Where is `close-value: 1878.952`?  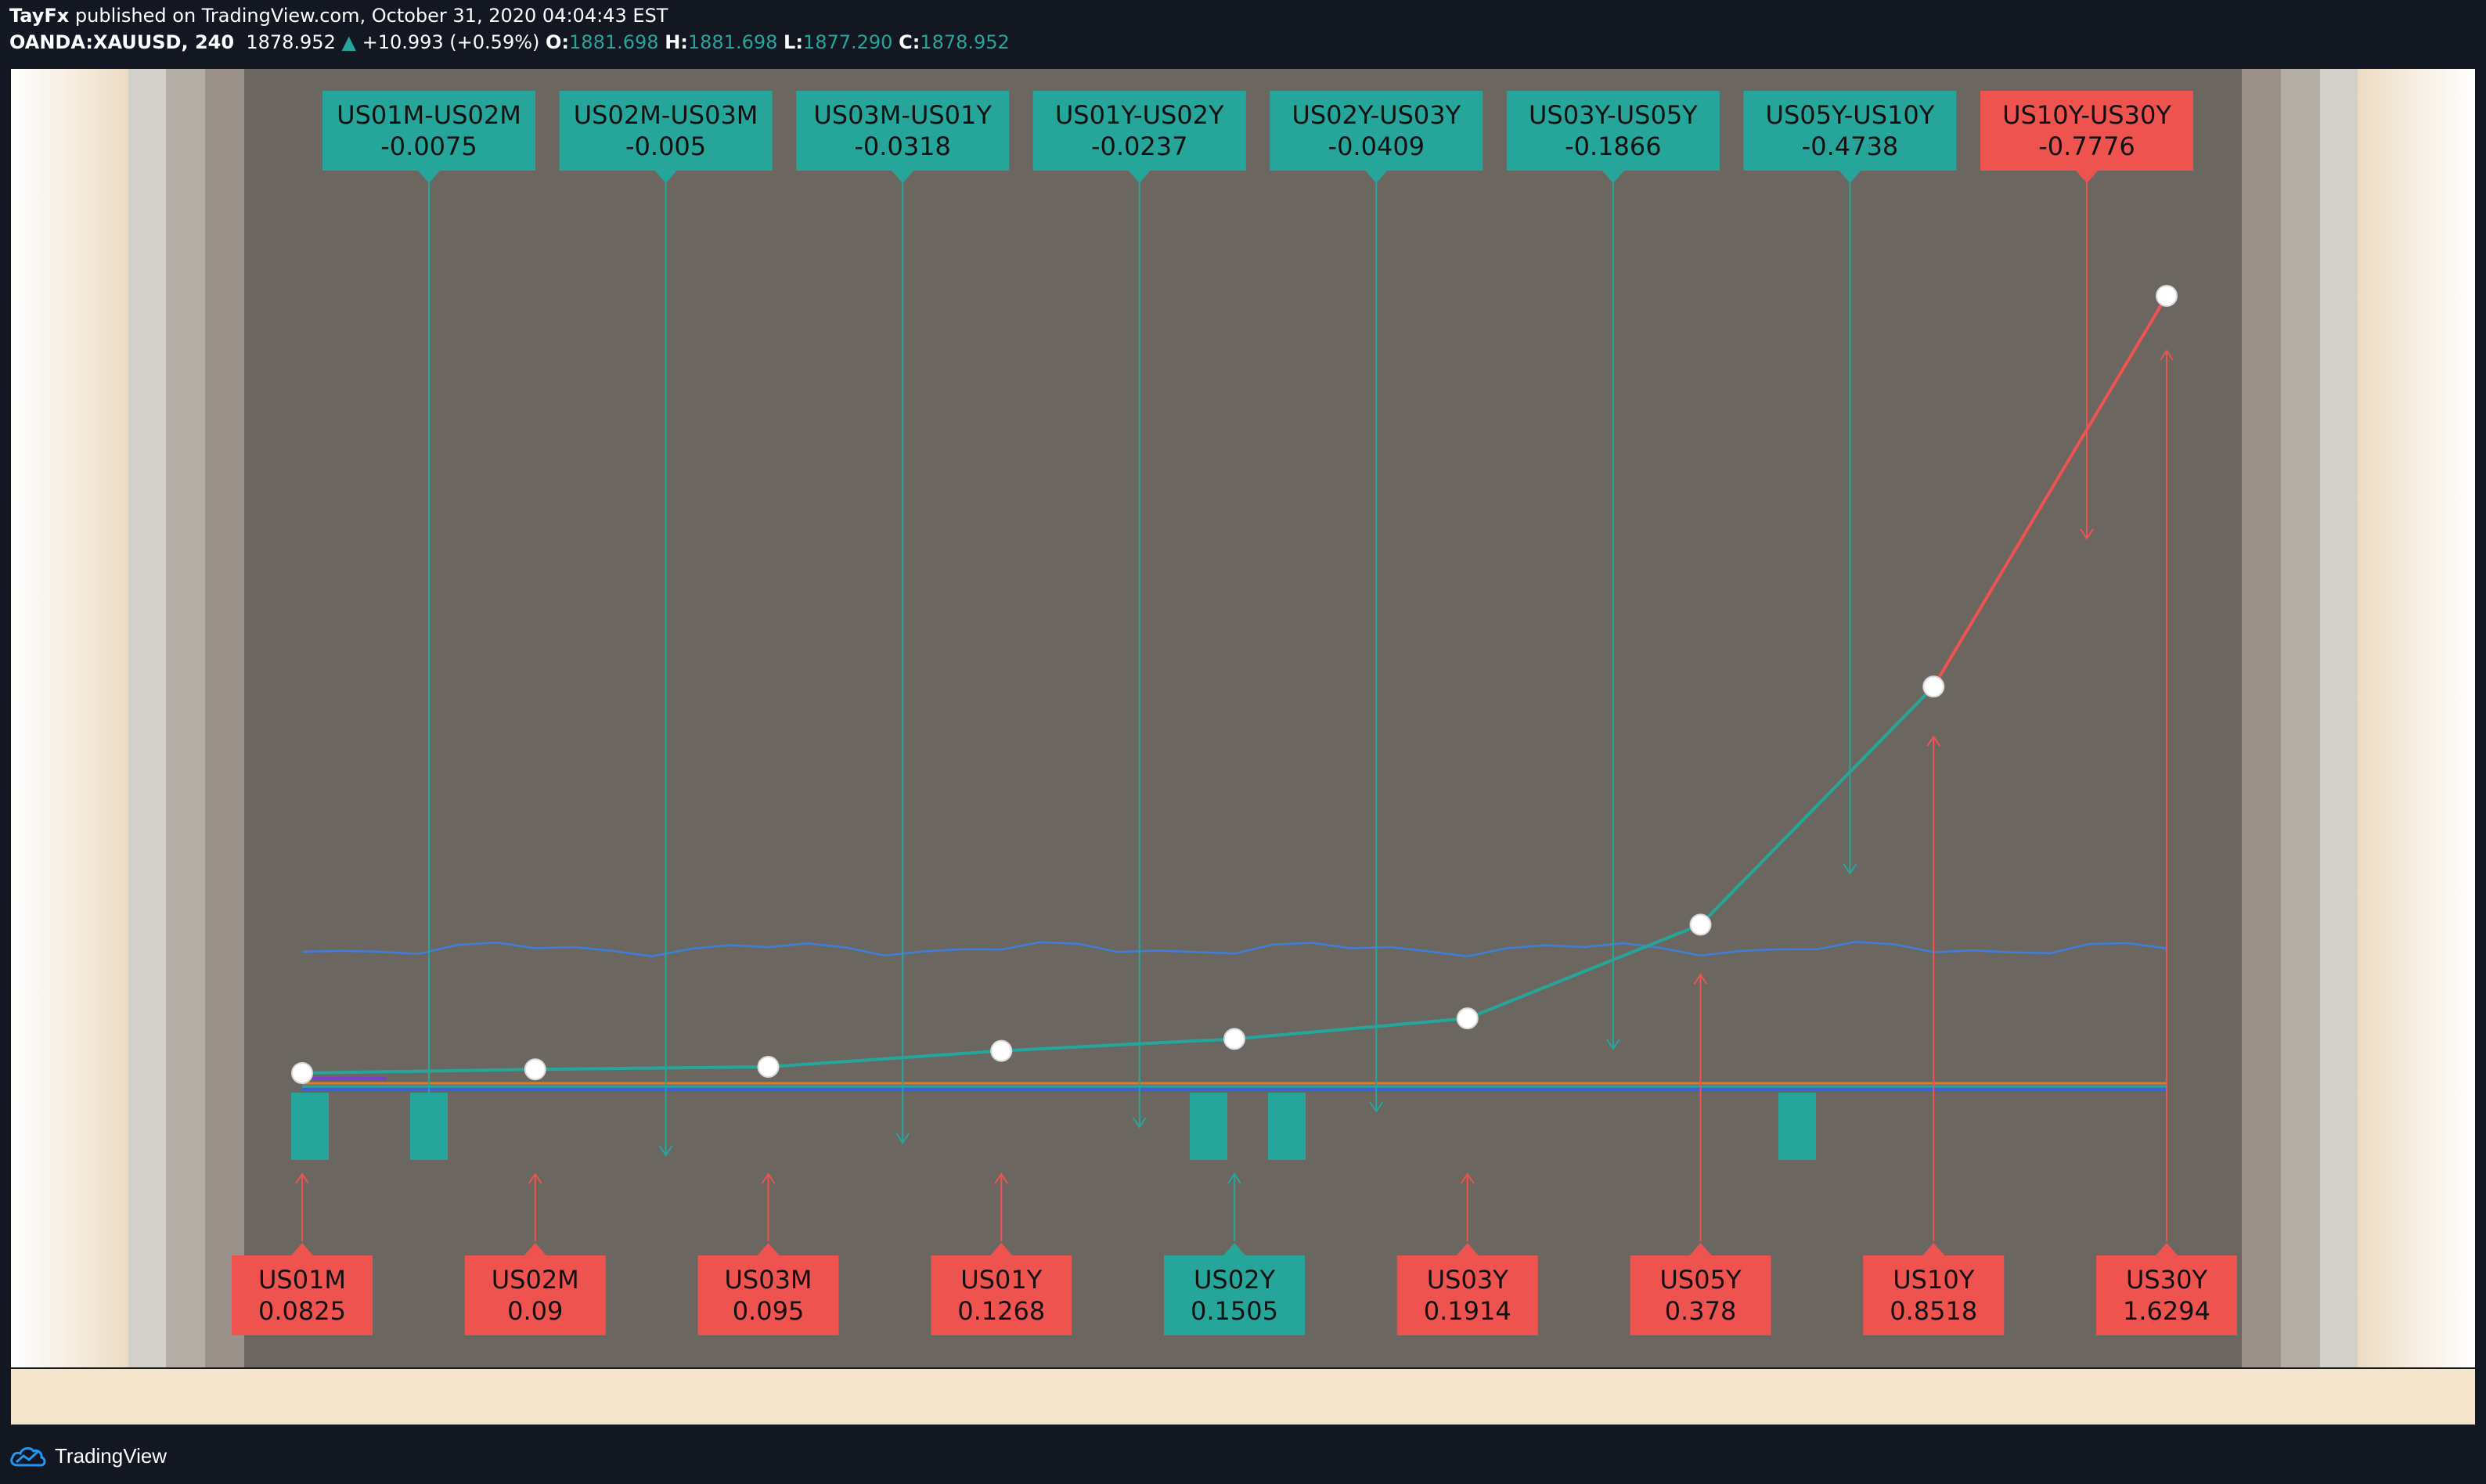
close-value: 1878.952 is located at coordinates (965, 42).